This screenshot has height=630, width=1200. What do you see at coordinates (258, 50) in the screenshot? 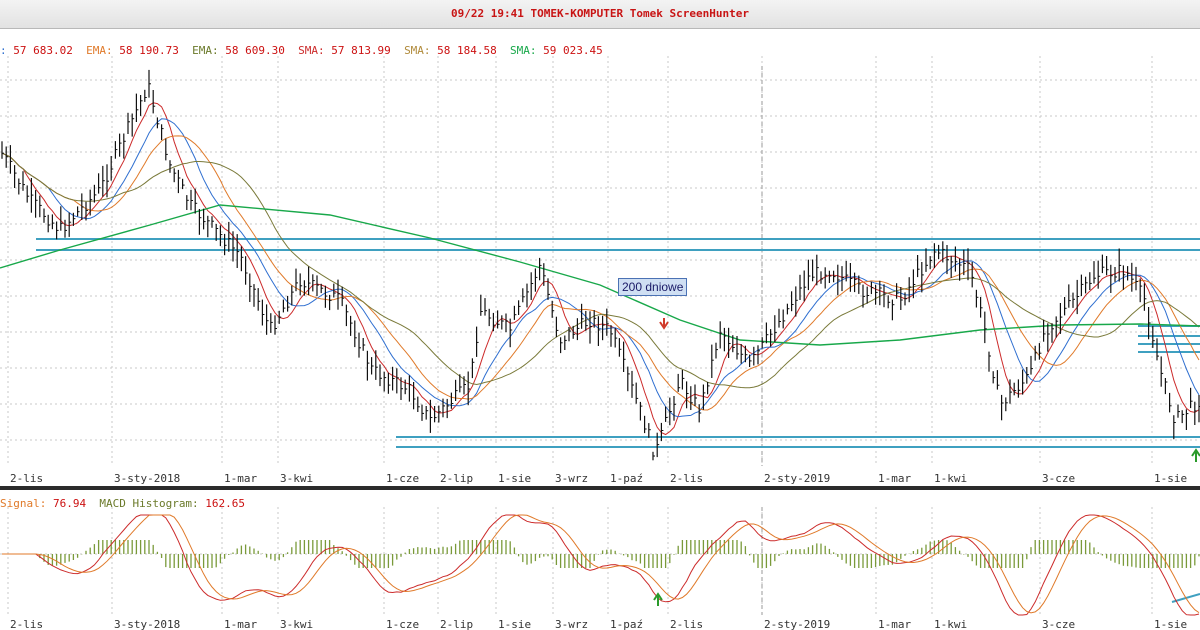
I see `main-legend-value: 58 609.30` at bounding box center [258, 50].